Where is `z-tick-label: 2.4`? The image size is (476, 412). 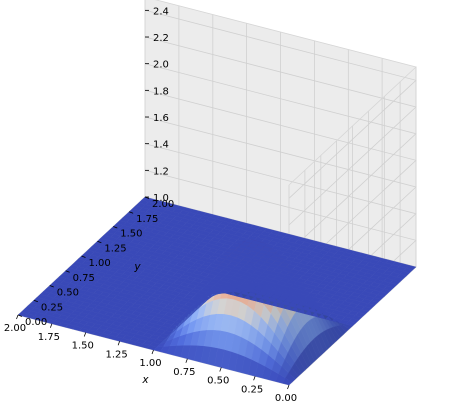
z-tick-label: 2.4 is located at coordinates (161, 11).